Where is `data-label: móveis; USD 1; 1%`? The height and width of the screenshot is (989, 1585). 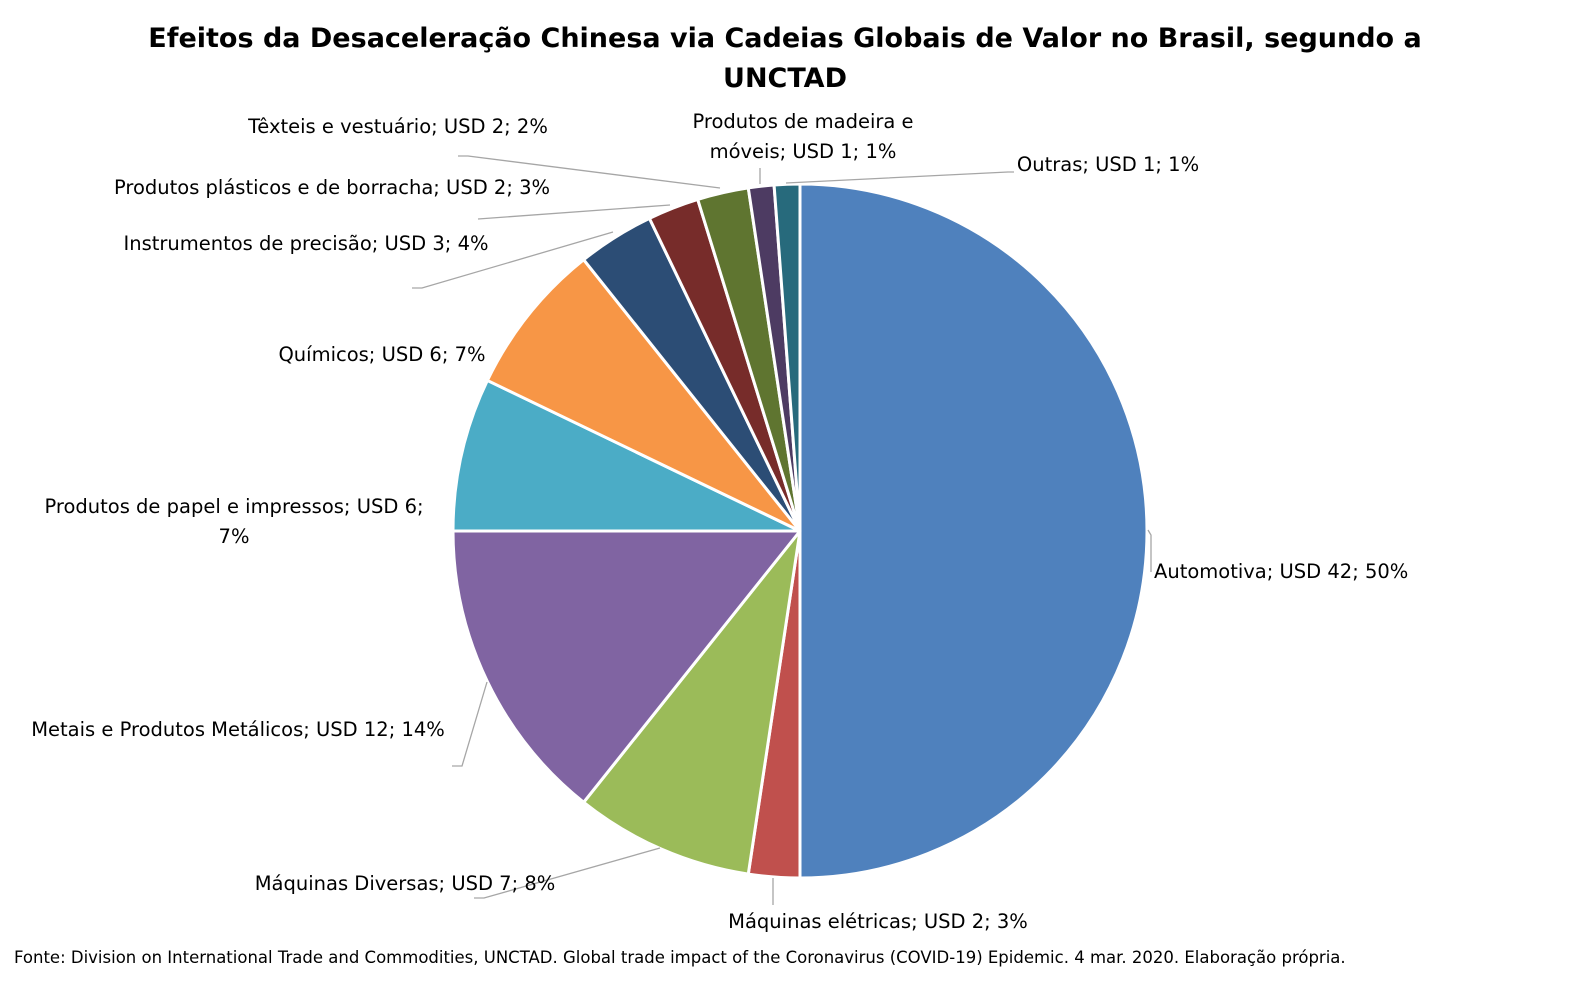
data-label: móveis; USD 1; 1% is located at coordinates (803, 151).